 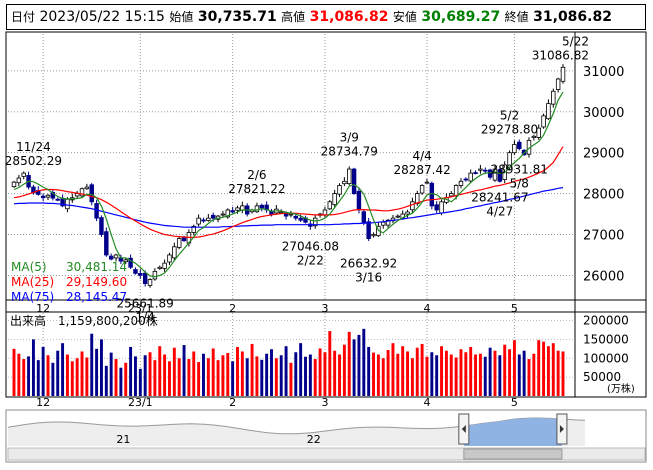 What do you see at coordinates (606, 321) in the screenshot?
I see `volume-y-tick-label: 200000` at bounding box center [606, 321].